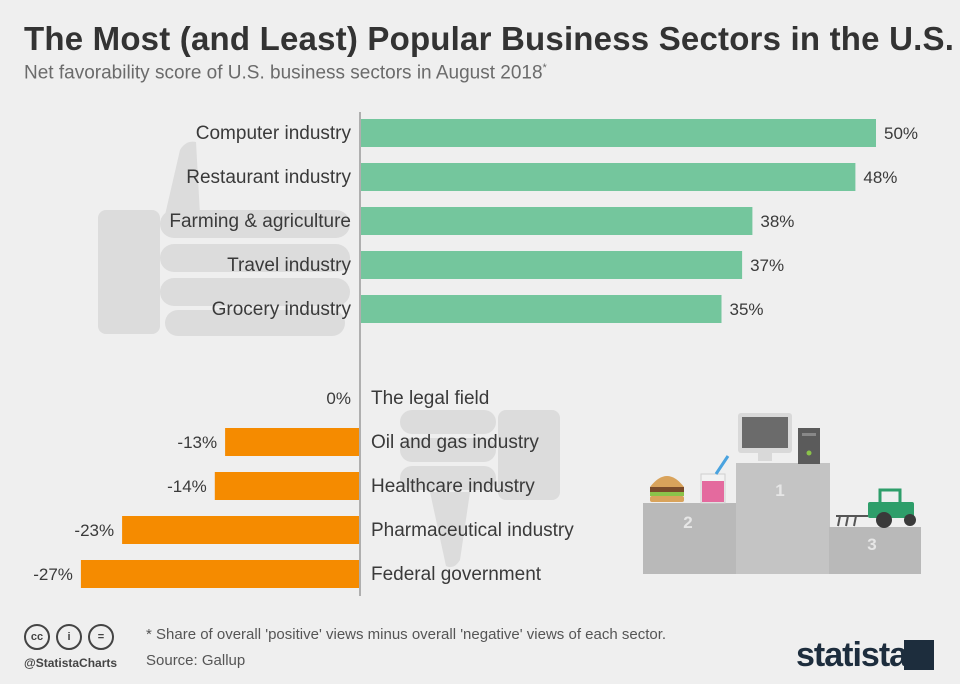 The height and width of the screenshot is (684, 960). What do you see at coordinates (852, 655) in the screenshot?
I see `statista-logo: statista` at bounding box center [852, 655].